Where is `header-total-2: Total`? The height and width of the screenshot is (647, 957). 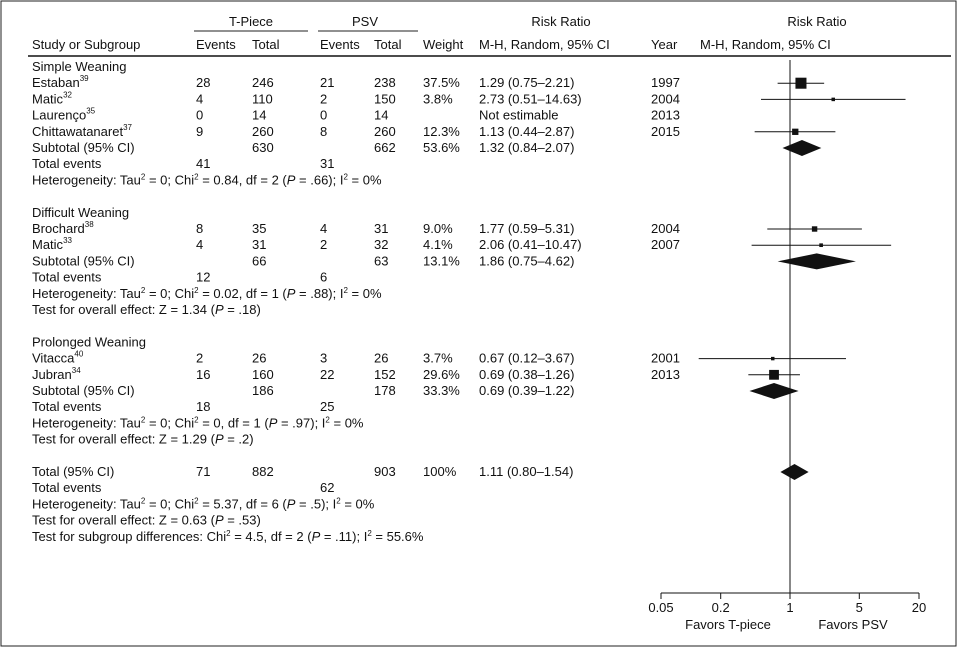
header-total-2: Total is located at coordinates (388, 44).